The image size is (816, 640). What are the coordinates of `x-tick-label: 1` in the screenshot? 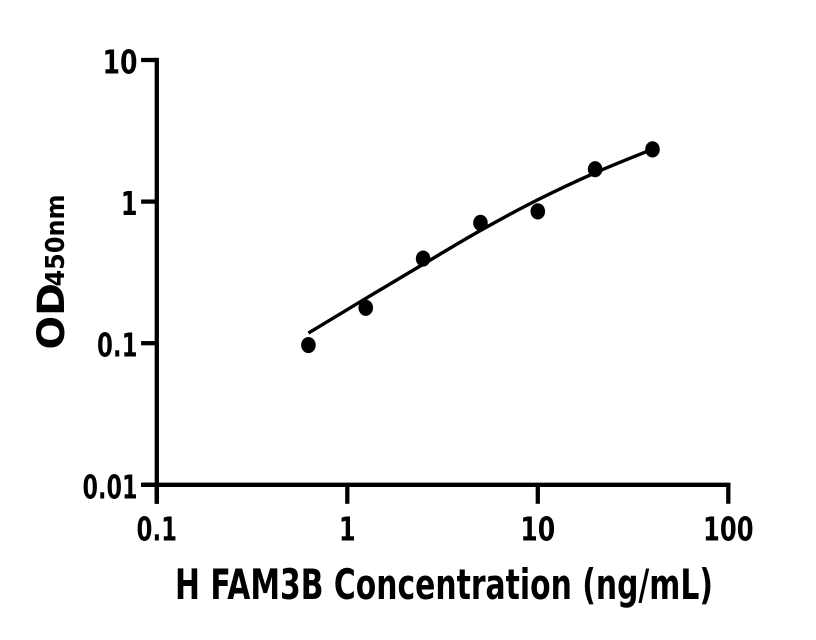 It's located at (347, 529).